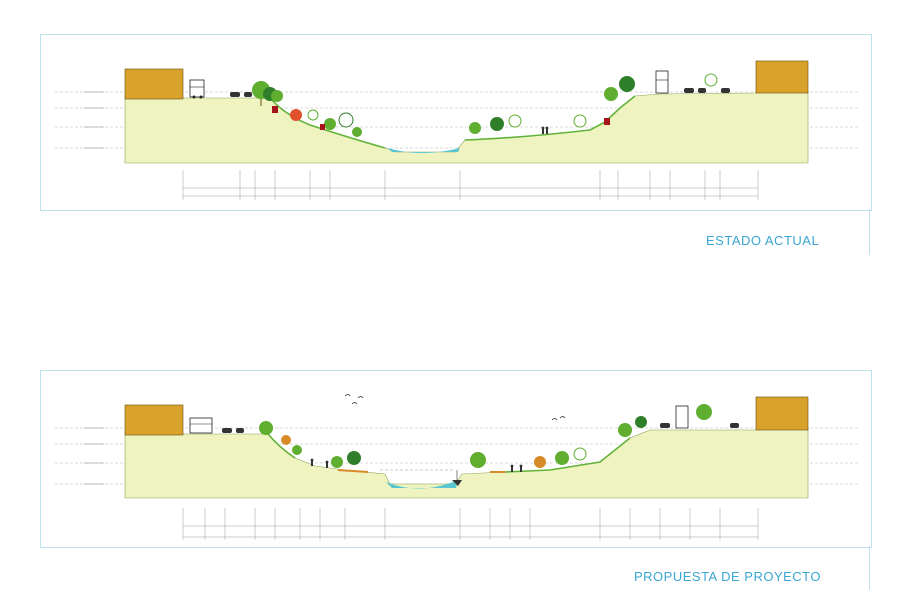 Image resolution: width=900 pixels, height=608 pixels. Describe the element at coordinates (728, 576) in the screenshot. I see `proposal-caption: PROPUESTA DE PROYECTO` at that location.